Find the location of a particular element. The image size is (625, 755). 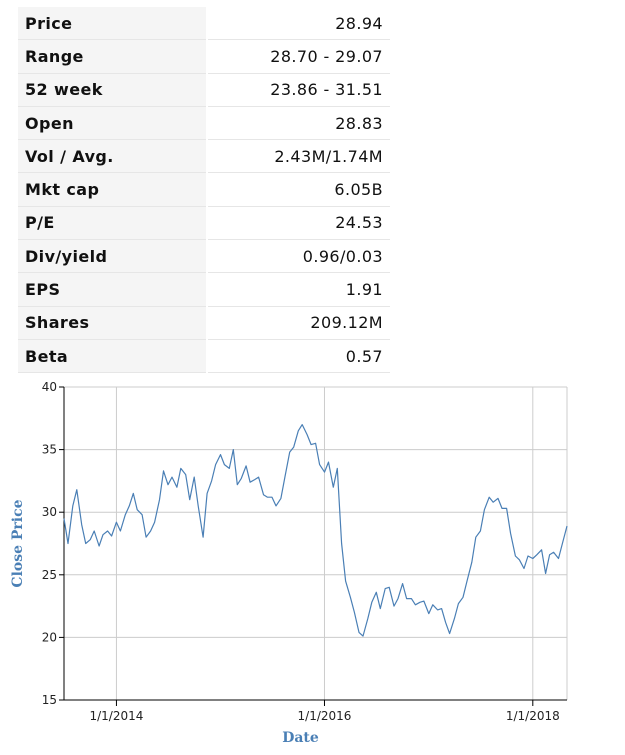

quote-value: 2.43M/1.74M is located at coordinates (298, 156).